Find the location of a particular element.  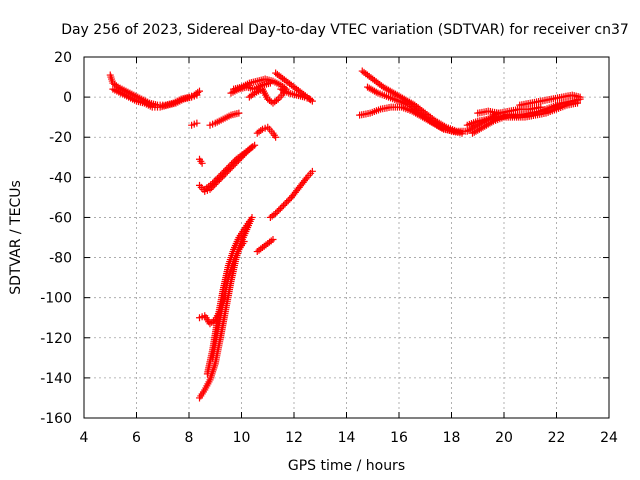

y-tick-label: -60 is located at coordinates (60, 218).